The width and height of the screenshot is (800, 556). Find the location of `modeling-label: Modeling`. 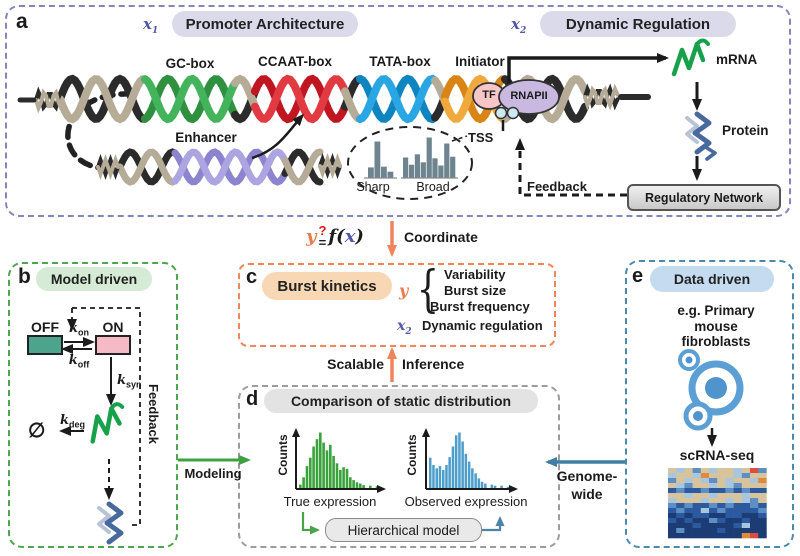

modeling-label: Modeling is located at coordinates (213, 473).